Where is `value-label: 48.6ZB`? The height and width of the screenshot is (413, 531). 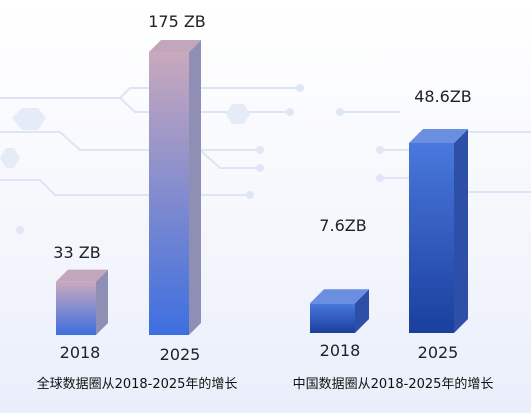
value-label: 48.6ZB is located at coordinates (443, 96).